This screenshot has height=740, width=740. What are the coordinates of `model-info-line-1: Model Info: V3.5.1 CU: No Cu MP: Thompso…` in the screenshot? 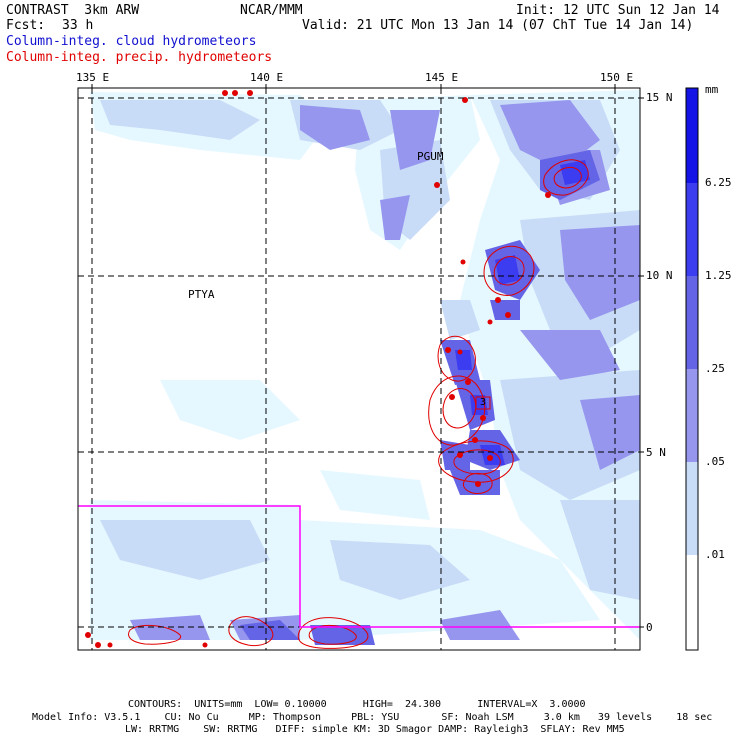 It's located at (372, 717).